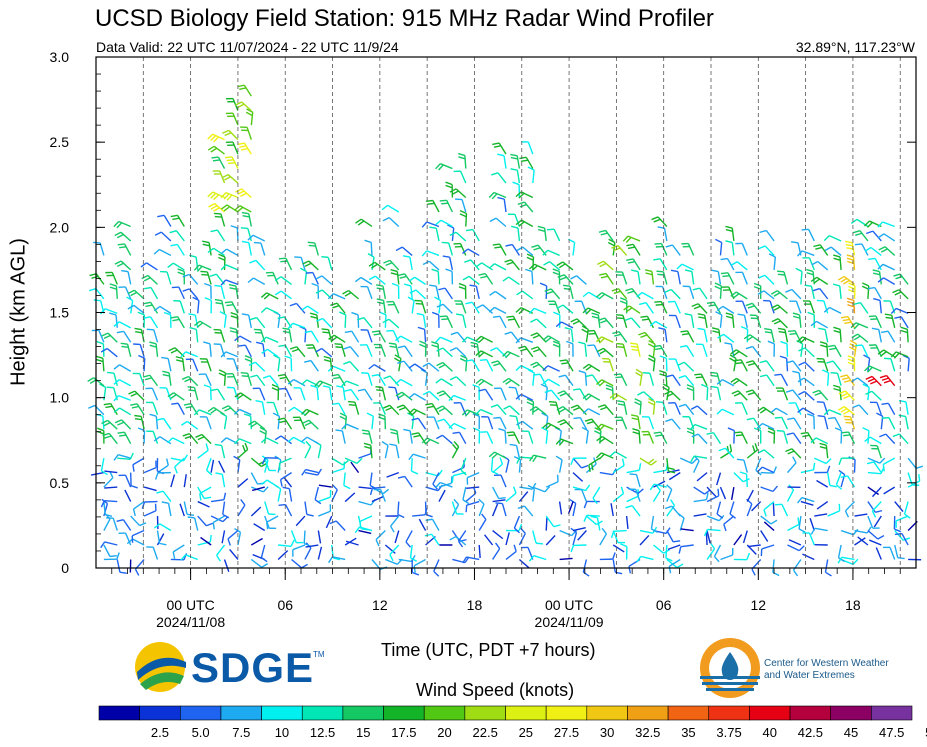 The width and height of the screenshot is (927, 747). What do you see at coordinates (285, 605) in the screenshot?
I see `x-tick-label: 06` at bounding box center [285, 605].